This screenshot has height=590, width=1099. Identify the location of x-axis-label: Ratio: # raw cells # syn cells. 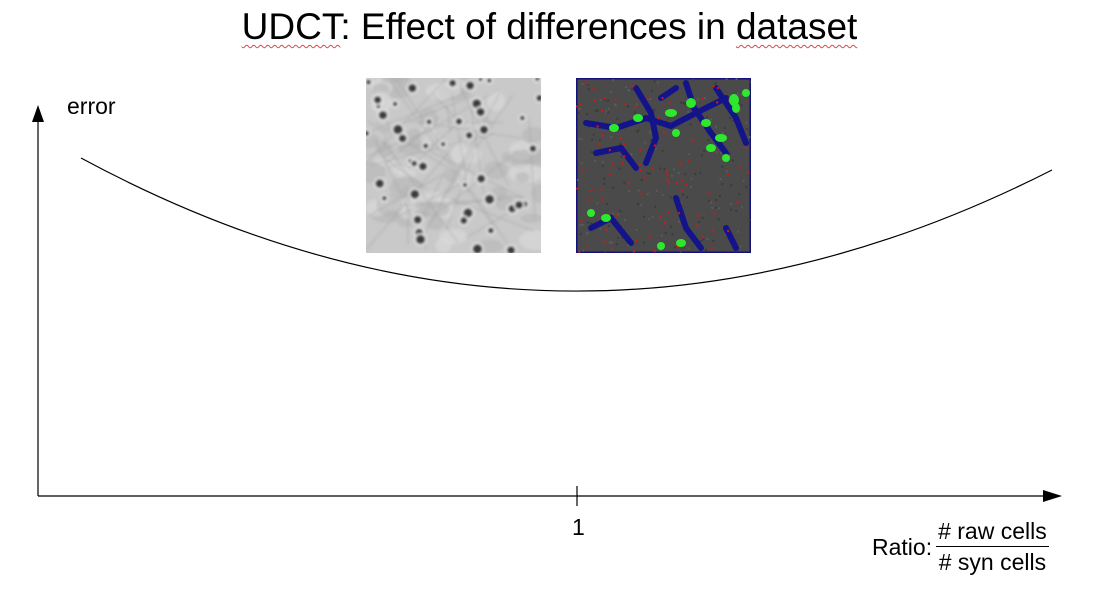
(960, 546).